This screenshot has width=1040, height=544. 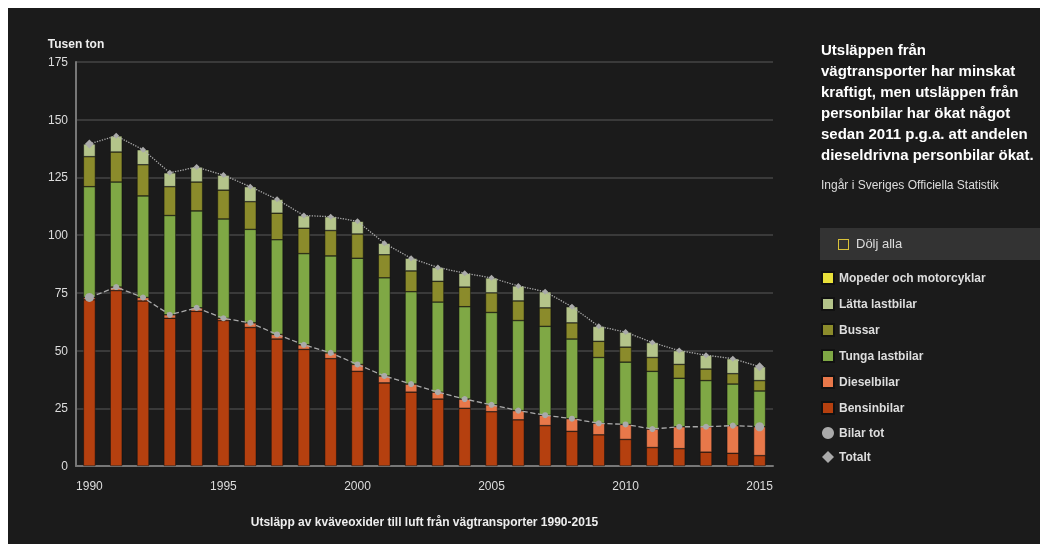 What do you see at coordinates (358, 486) in the screenshot?
I see `x-tick-label: 2000` at bounding box center [358, 486].